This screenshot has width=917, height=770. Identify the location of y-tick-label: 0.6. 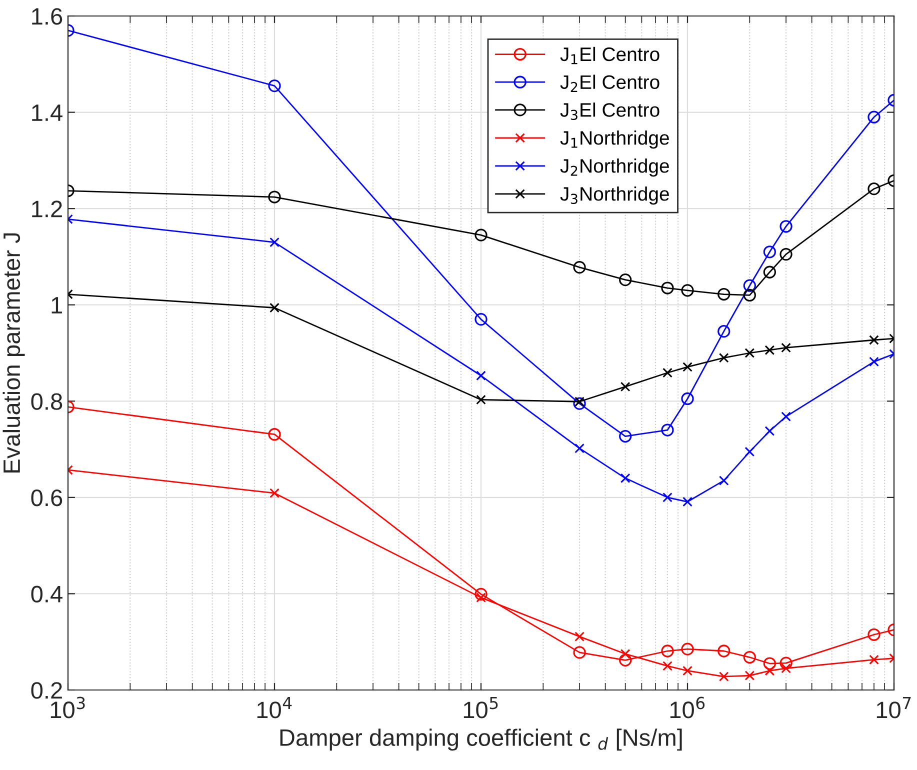
(46, 497).